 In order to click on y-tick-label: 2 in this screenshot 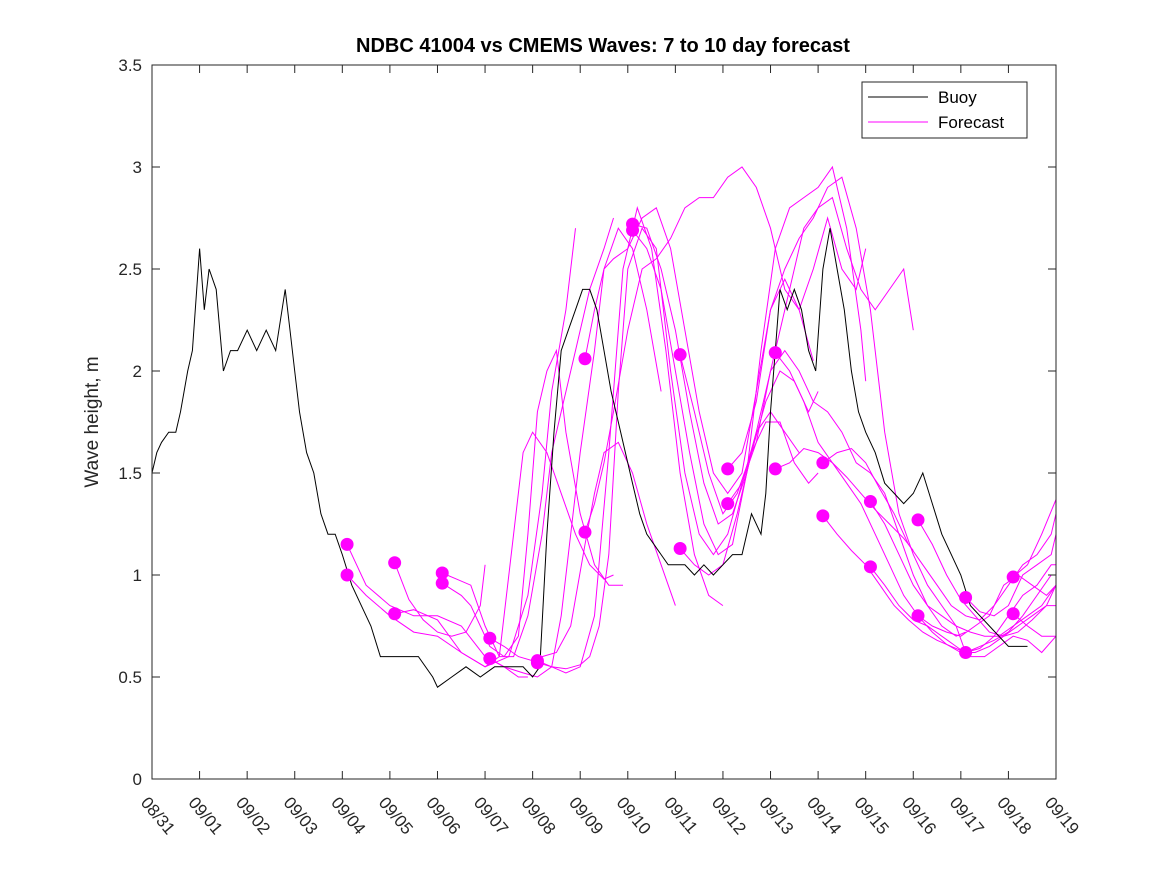, I will do `click(137, 371)`.